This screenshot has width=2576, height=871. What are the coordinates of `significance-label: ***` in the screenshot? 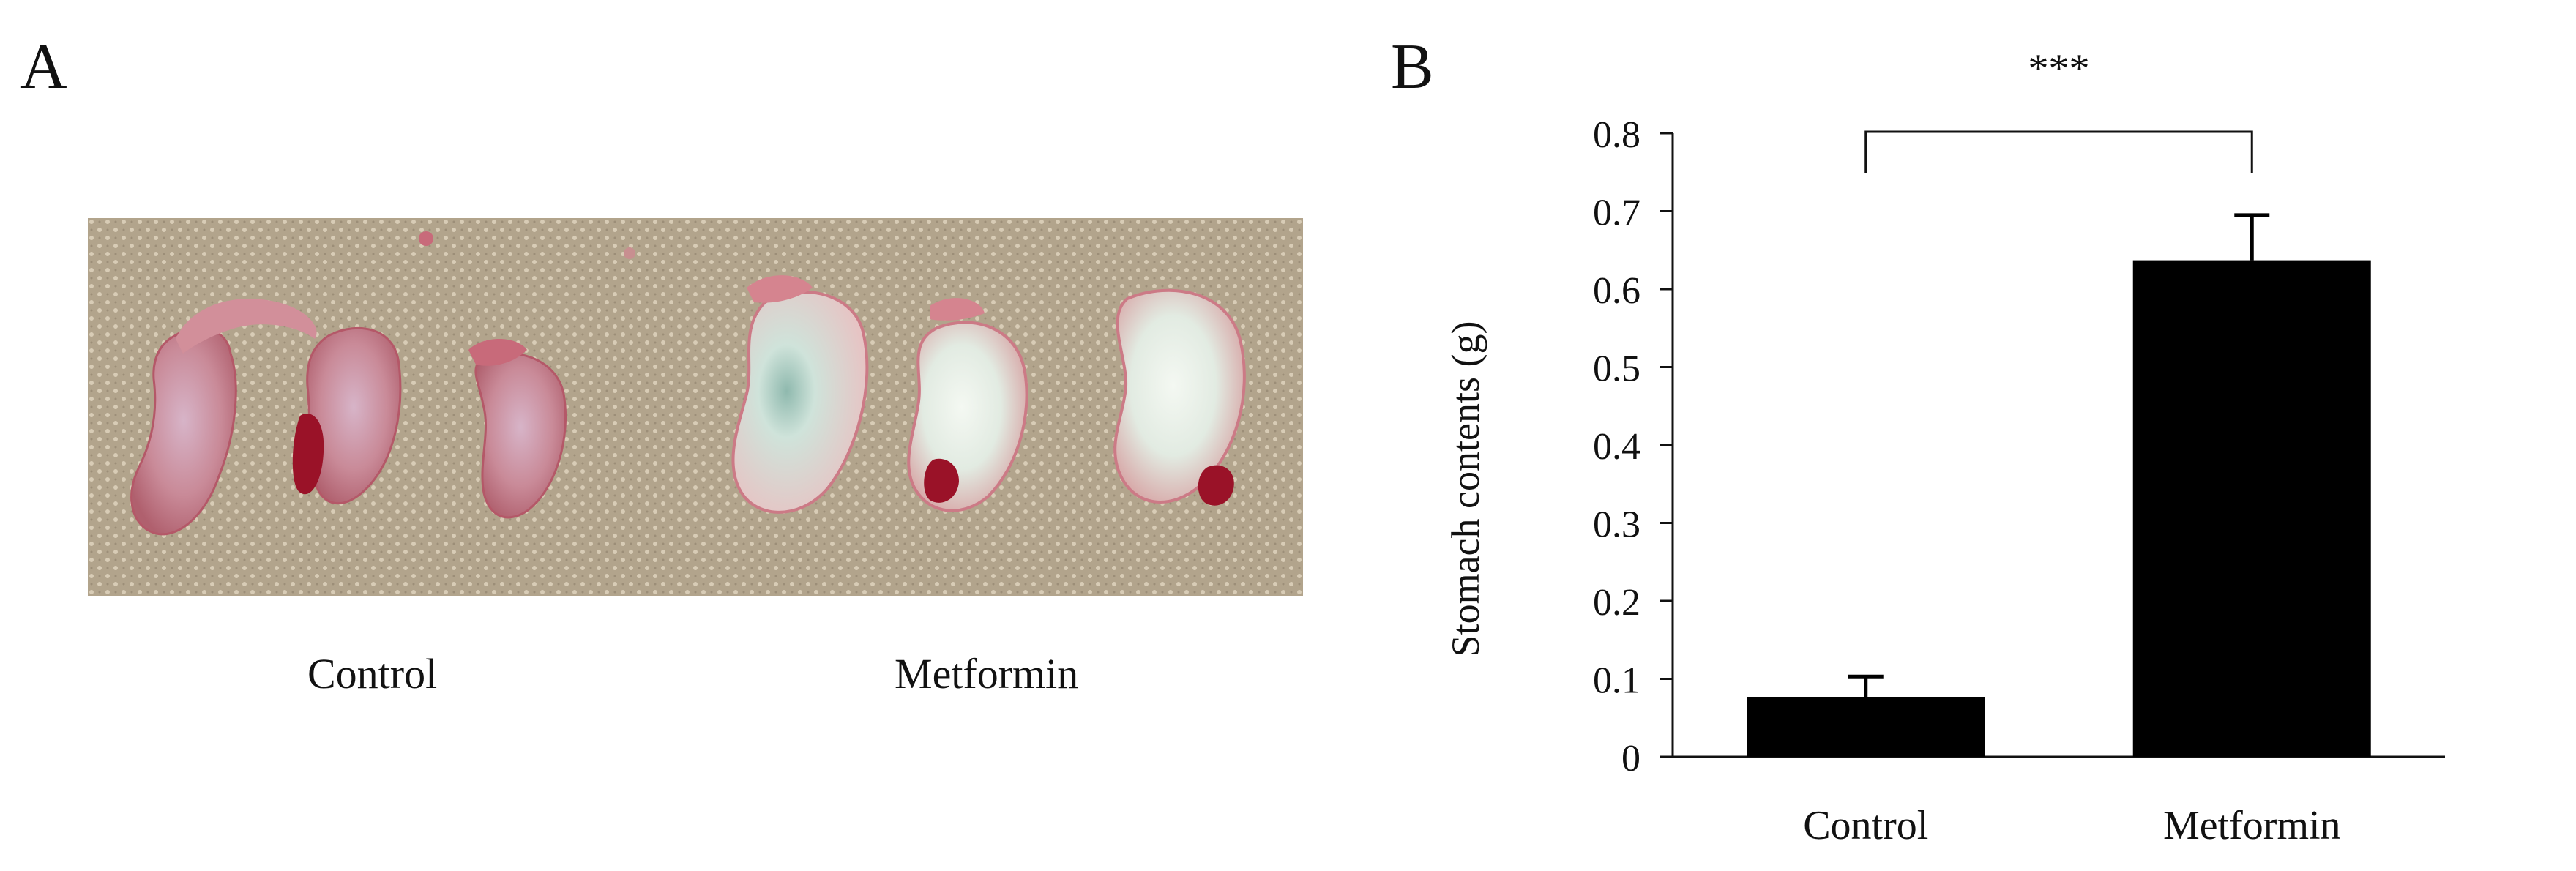 It's located at (2059, 68).